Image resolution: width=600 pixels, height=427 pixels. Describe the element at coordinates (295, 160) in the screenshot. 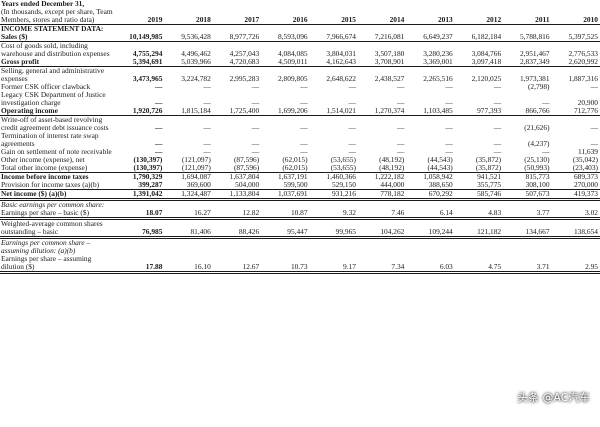

I see `cell-value: (62,015)` at that location.